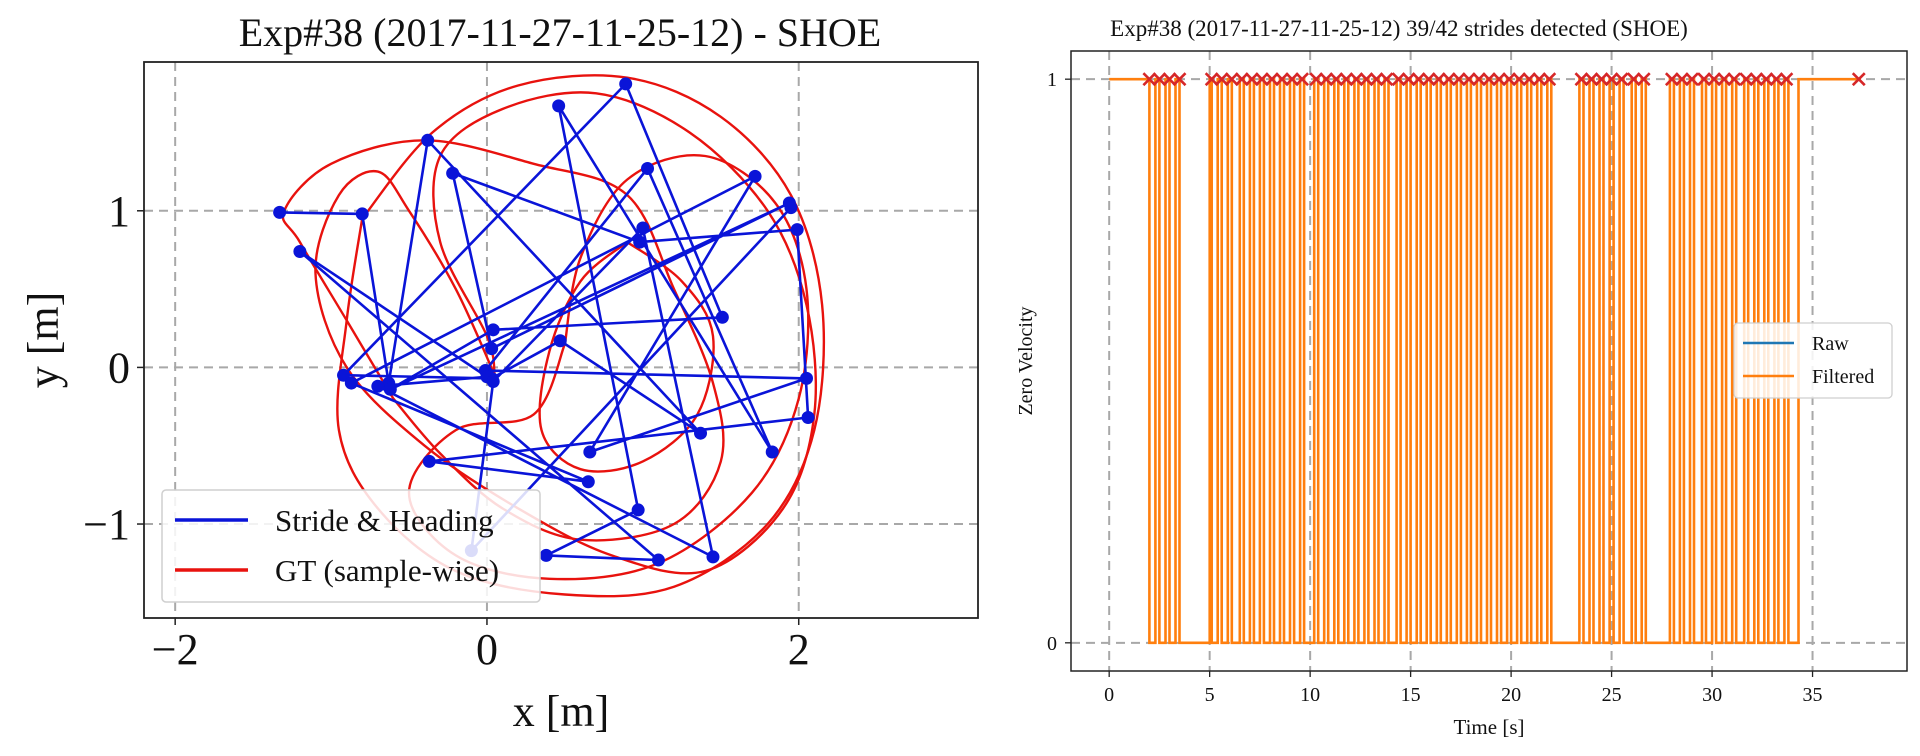  Describe the element at coordinates (1059, 362) in the screenshot. I see `zero-velocity-y-ticks: 01` at that location.